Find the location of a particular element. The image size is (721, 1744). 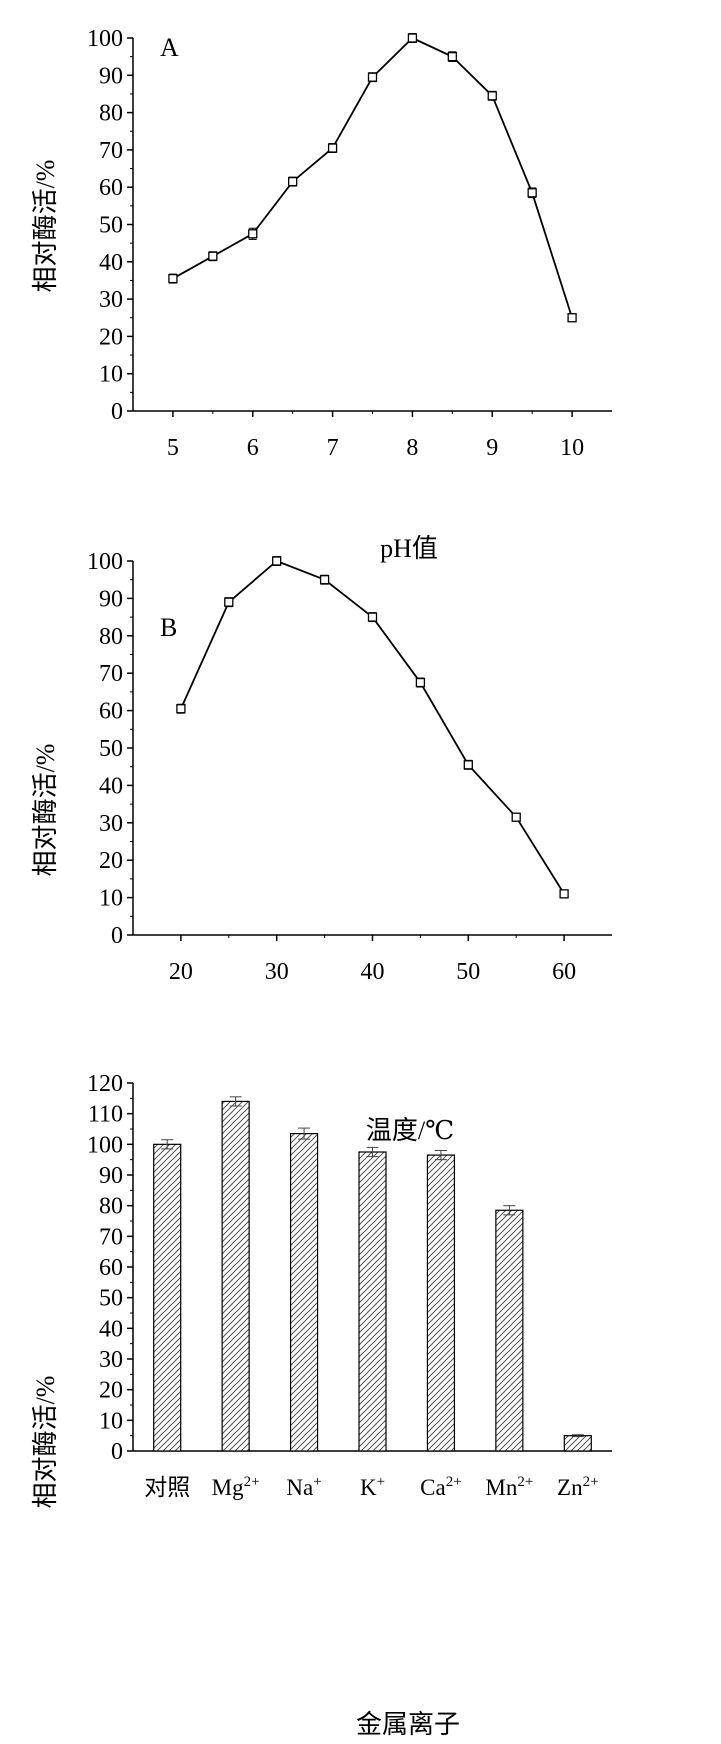

series-line is located at coordinates (372, 727).